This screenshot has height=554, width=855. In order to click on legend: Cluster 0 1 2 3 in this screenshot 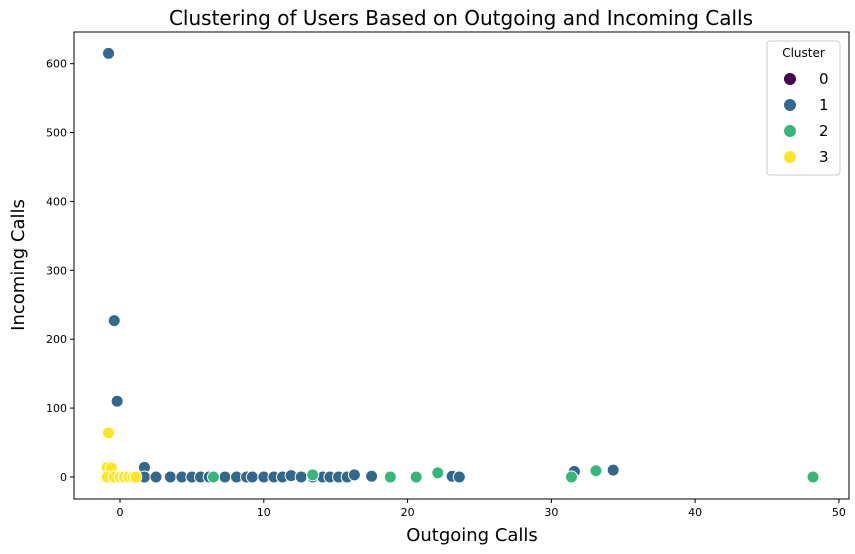, I will do `click(803, 108)`.